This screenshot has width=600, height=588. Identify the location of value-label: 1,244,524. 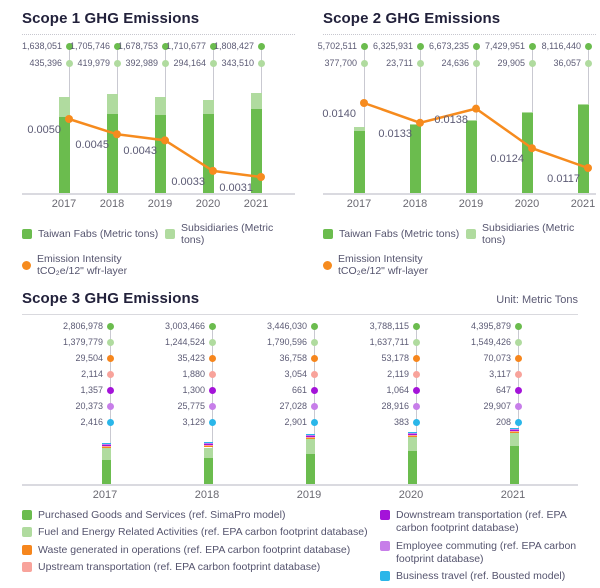
(184, 342).